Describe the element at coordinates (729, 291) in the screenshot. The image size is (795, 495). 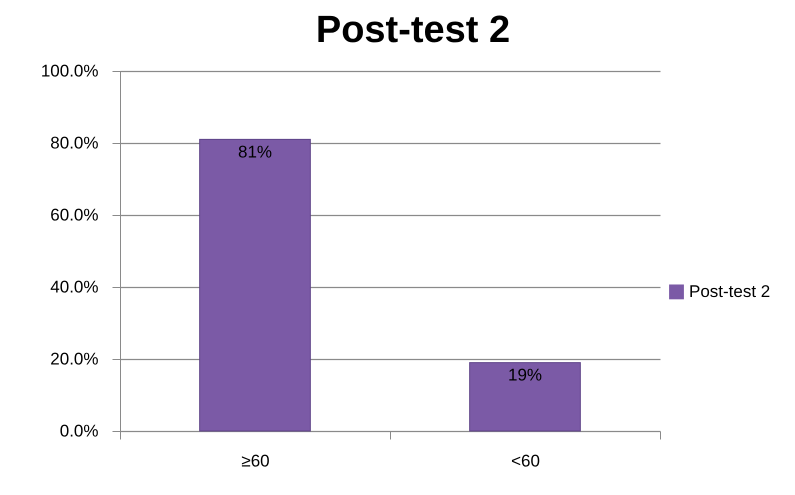
I see `legend-label: Post-test 2` at that location.